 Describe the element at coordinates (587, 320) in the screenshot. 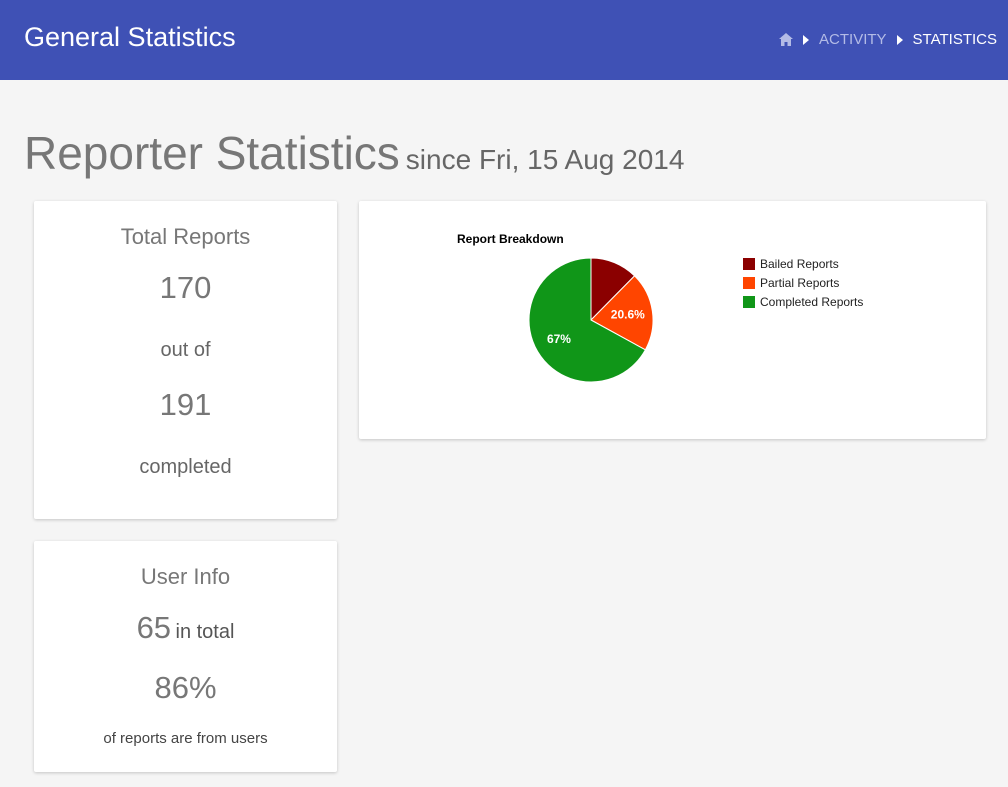

I see `pie-slice-completed-reports` at that location.